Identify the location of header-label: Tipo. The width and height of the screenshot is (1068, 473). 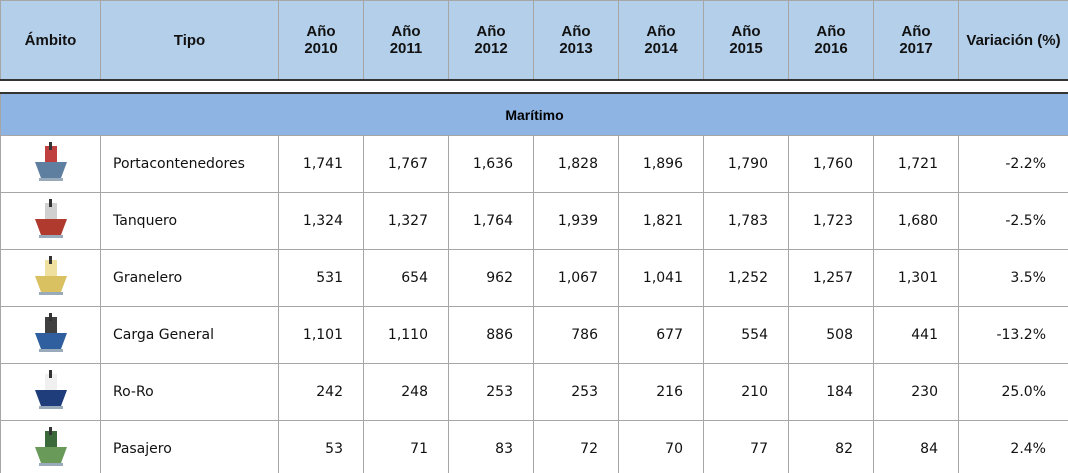
(189, 40).